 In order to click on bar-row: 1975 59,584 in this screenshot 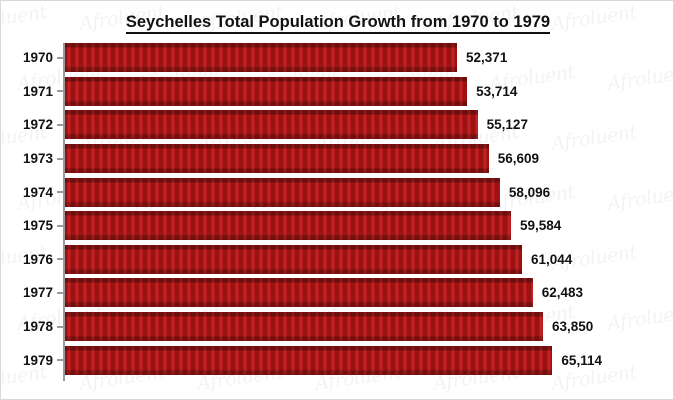, I will do `click(337, 226)`.